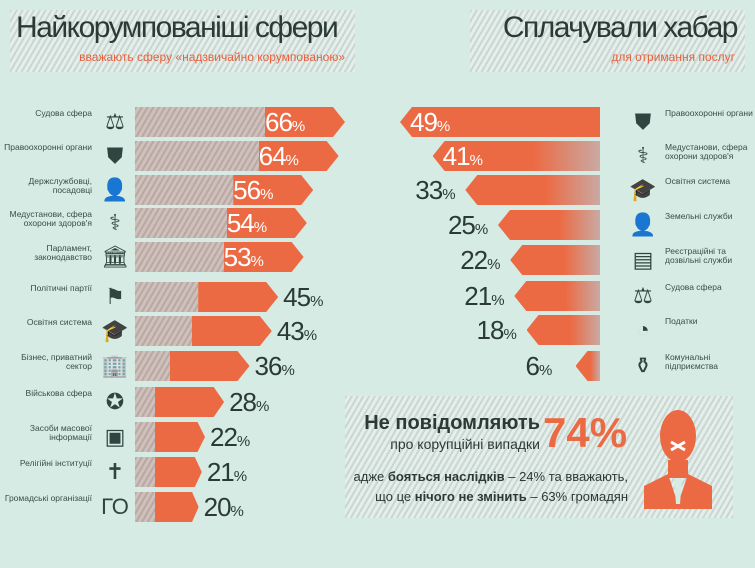 The width and height of the screenshot is (755, 568). Describe the element at coordinates (56, 361) in the screenshot. I see `bar-label: Бізнес, приватний сектор` at that location.